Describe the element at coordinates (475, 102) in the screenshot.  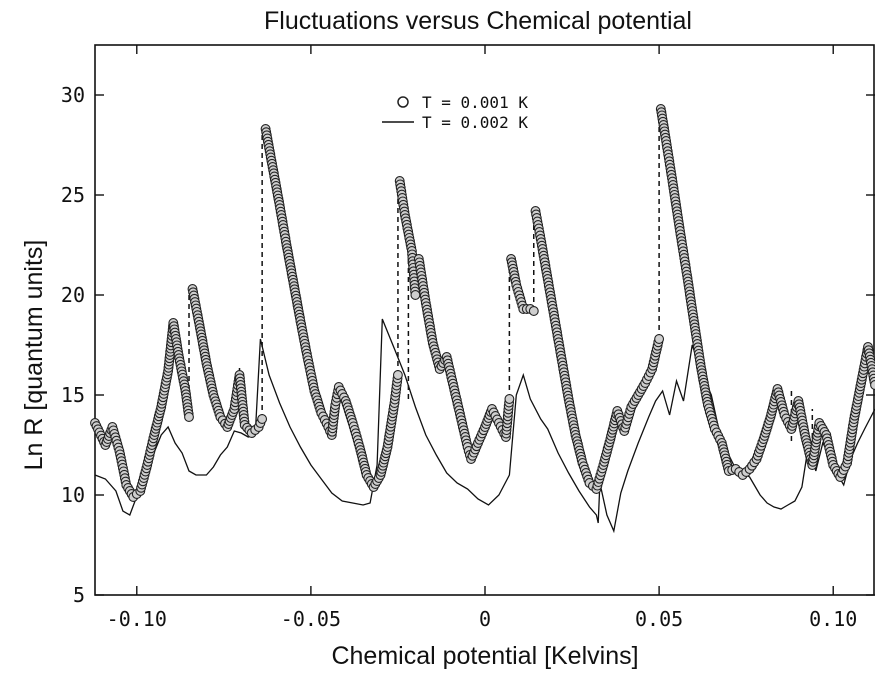
I see `legend-label-001: T = 0.001 K` at that location.